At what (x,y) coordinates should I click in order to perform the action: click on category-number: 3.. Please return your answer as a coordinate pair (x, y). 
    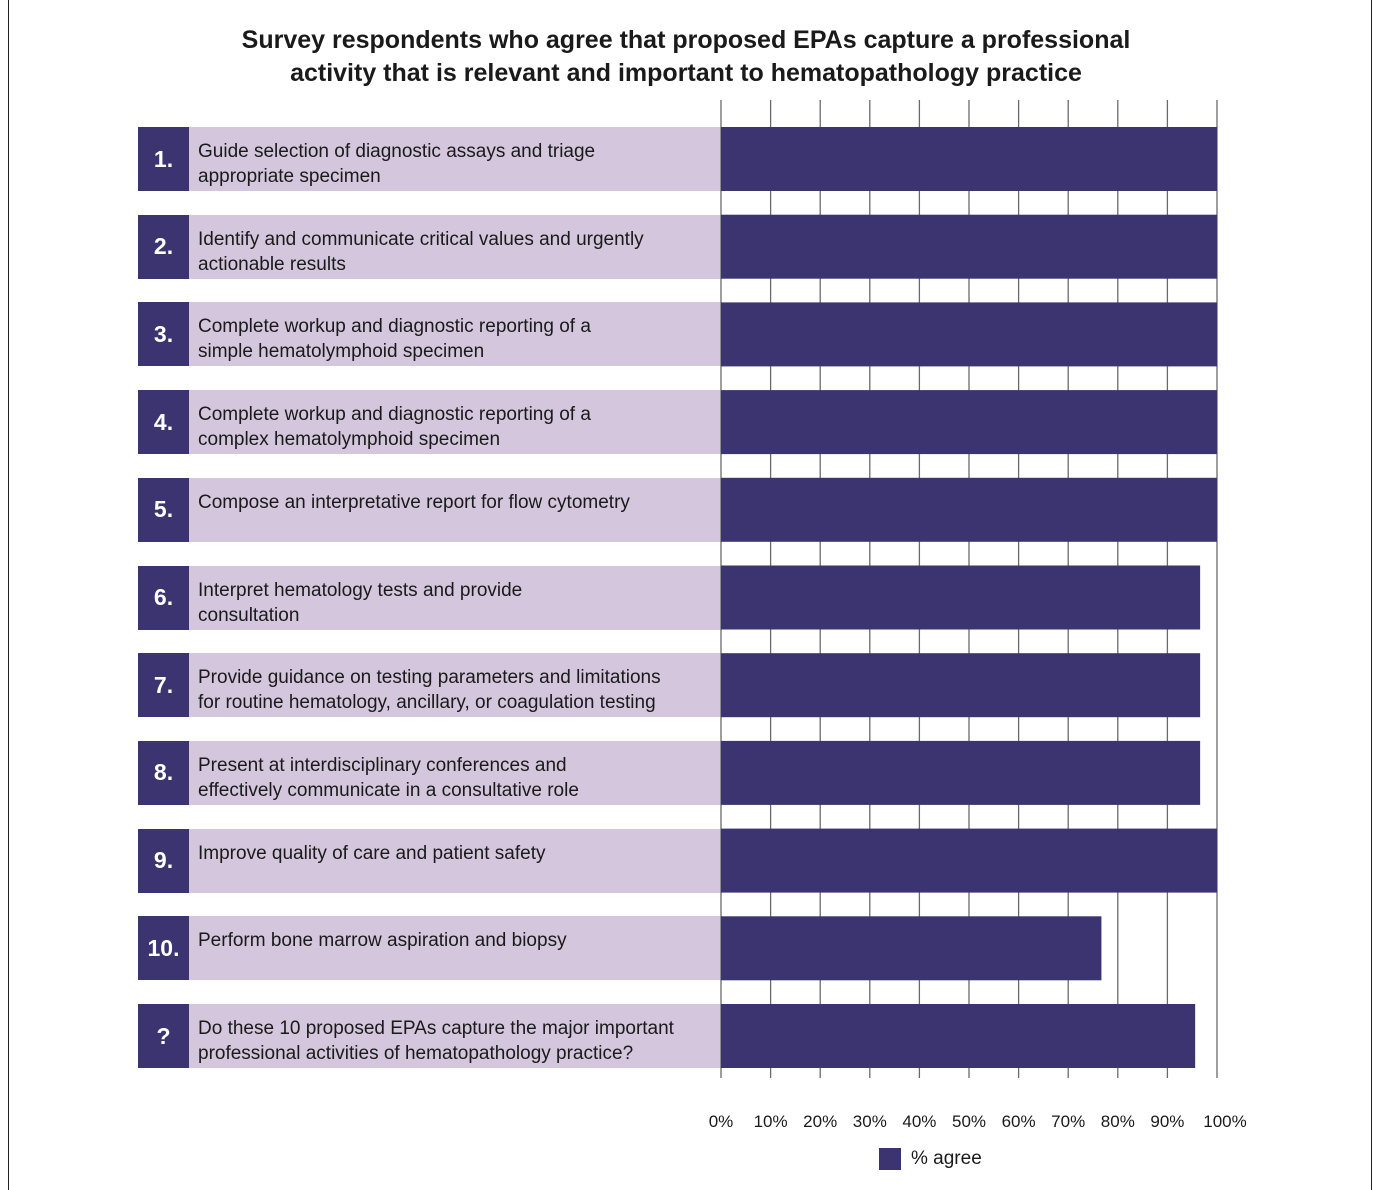
    Looking at the image, I should click on (163, 334).